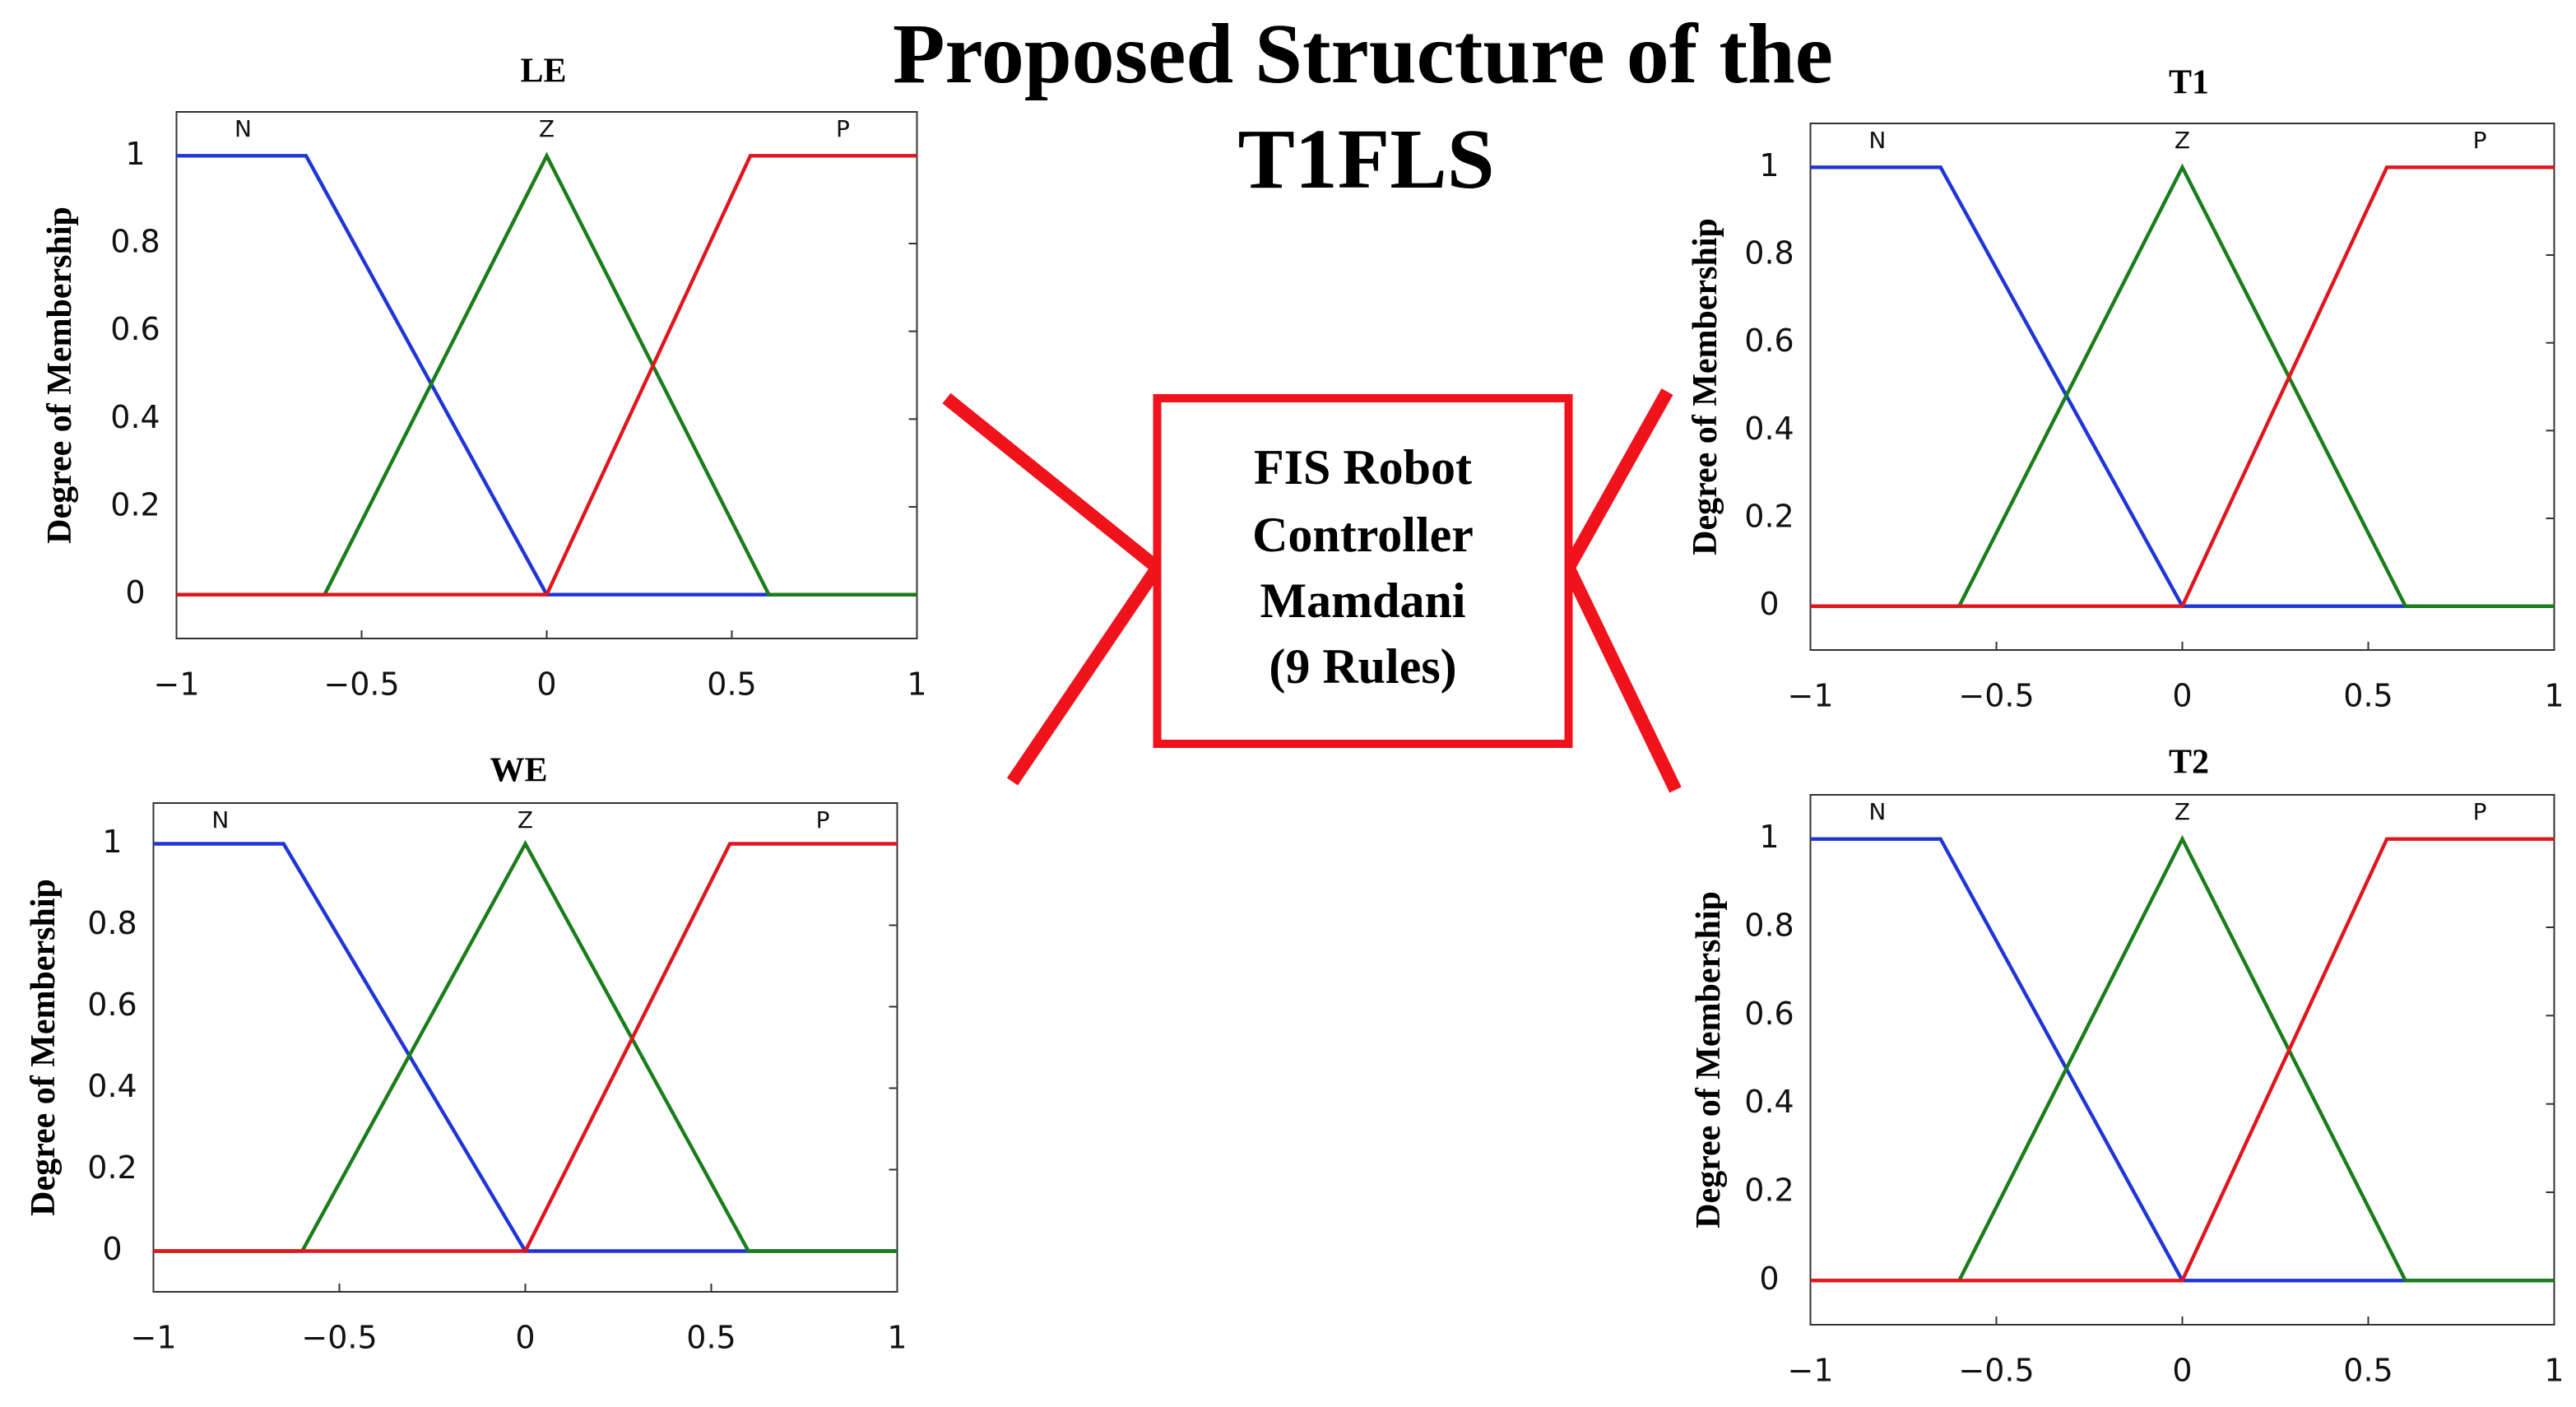  Describe the element at coordinates (1363, 54) in the screenshot. I see `figure-title: Proposed Structure of the` at that location.